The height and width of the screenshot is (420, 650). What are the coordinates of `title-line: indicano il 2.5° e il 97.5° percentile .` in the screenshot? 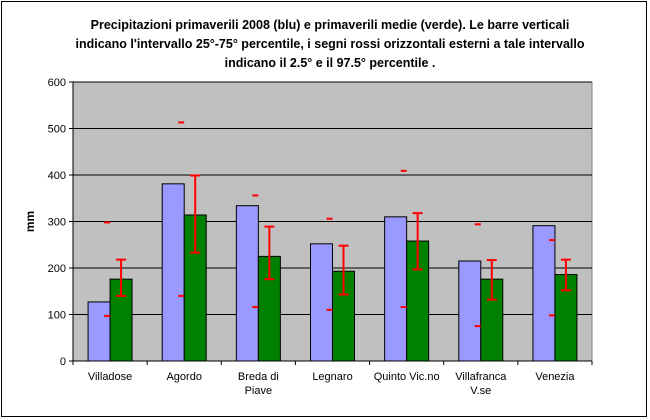 It's located at (330, 63).